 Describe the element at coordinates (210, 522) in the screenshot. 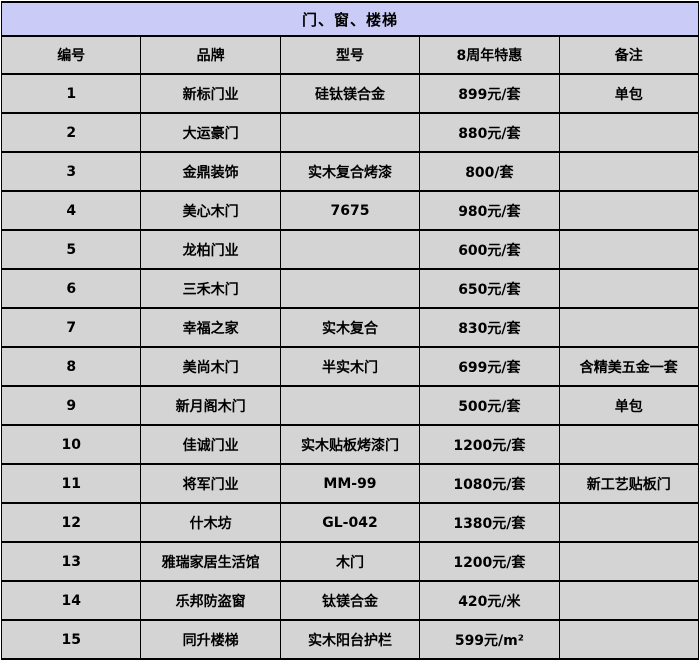

I see `cell-brand: 什木坊` at that location.